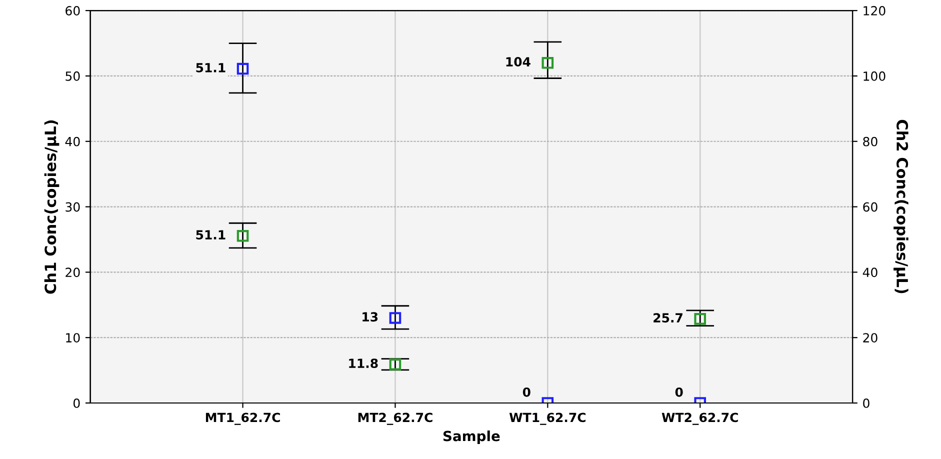  What do you see at coordinates (870, 141) in the screenshot?
I see `y2-tick-label: 80` at bounding box center [870, 141].